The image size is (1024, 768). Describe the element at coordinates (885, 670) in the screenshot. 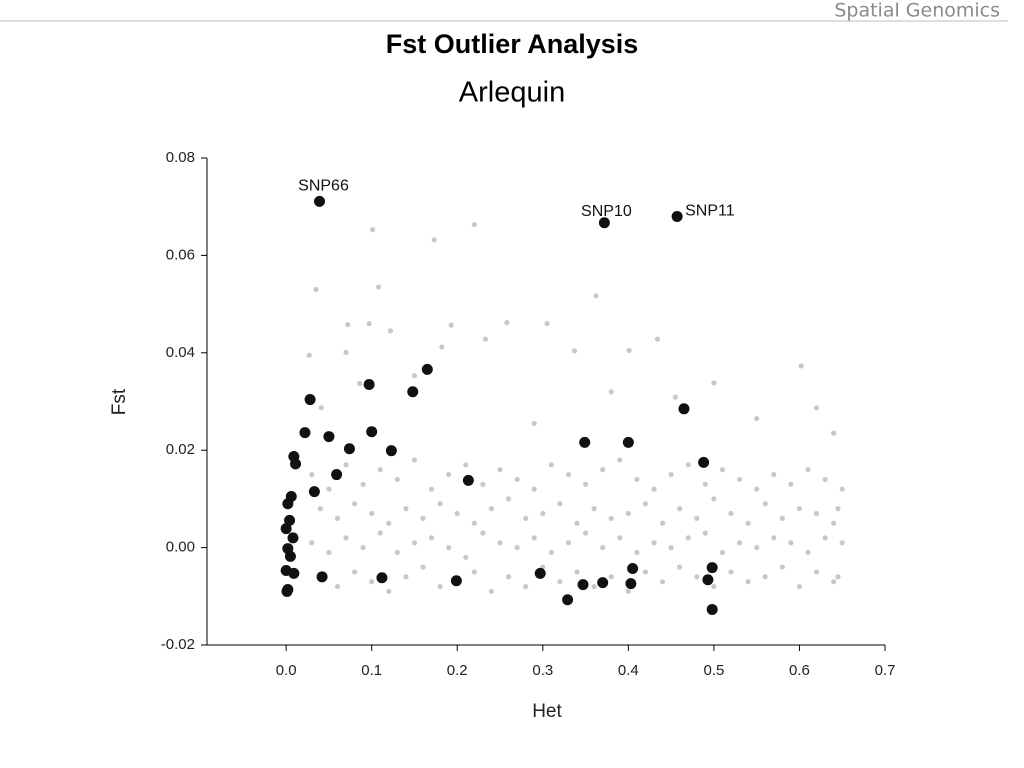

I see `x-tick-label: 0.7` at that location.